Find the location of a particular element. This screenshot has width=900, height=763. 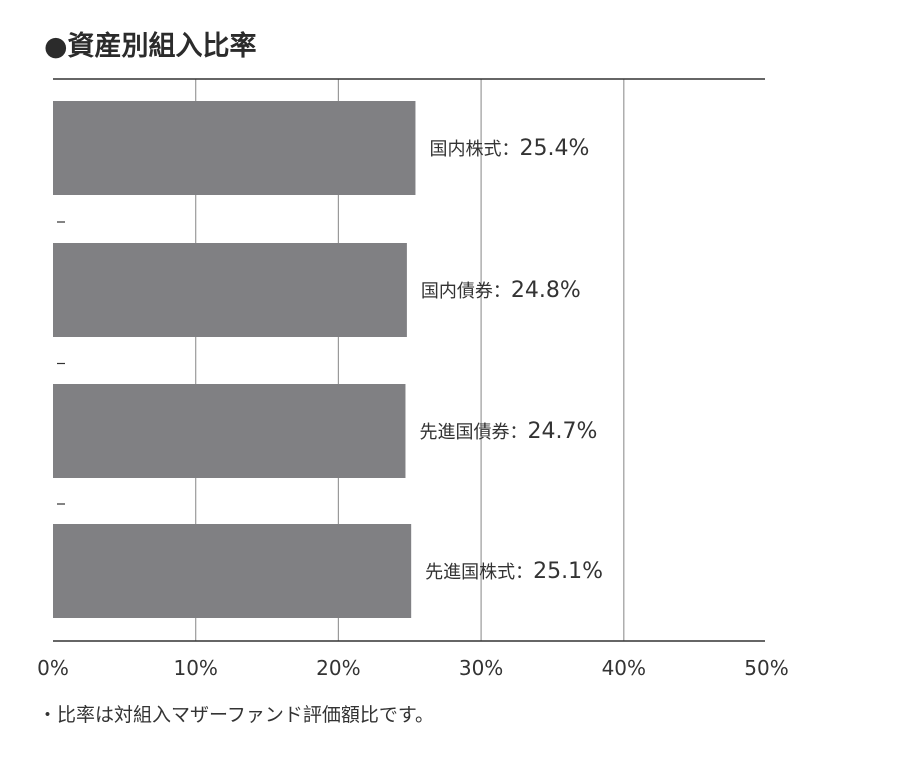

value-label: 25.4% is located at coordinates (554, 148).